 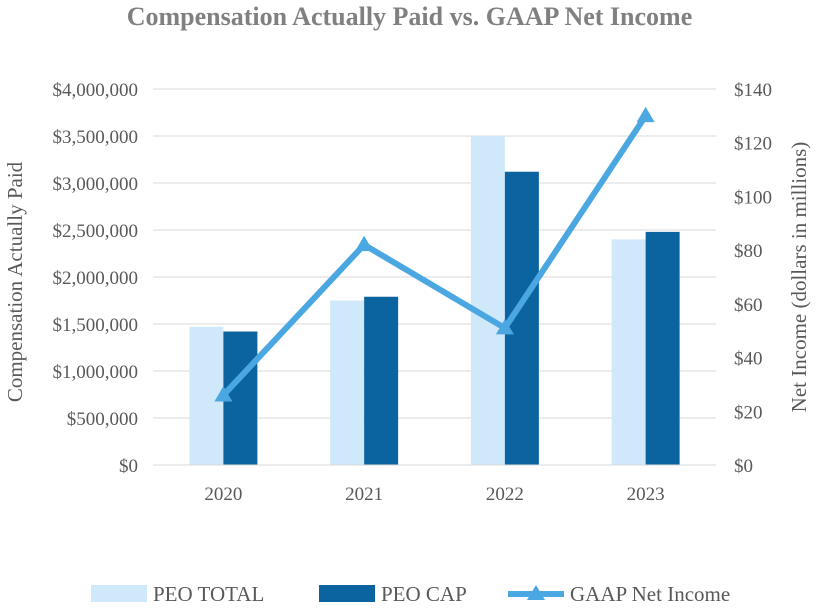 What do you see at coordinates (748, 305) in the screenshot?
I see `right-axis-tick-label: $60` at bounding box center [748, 305].